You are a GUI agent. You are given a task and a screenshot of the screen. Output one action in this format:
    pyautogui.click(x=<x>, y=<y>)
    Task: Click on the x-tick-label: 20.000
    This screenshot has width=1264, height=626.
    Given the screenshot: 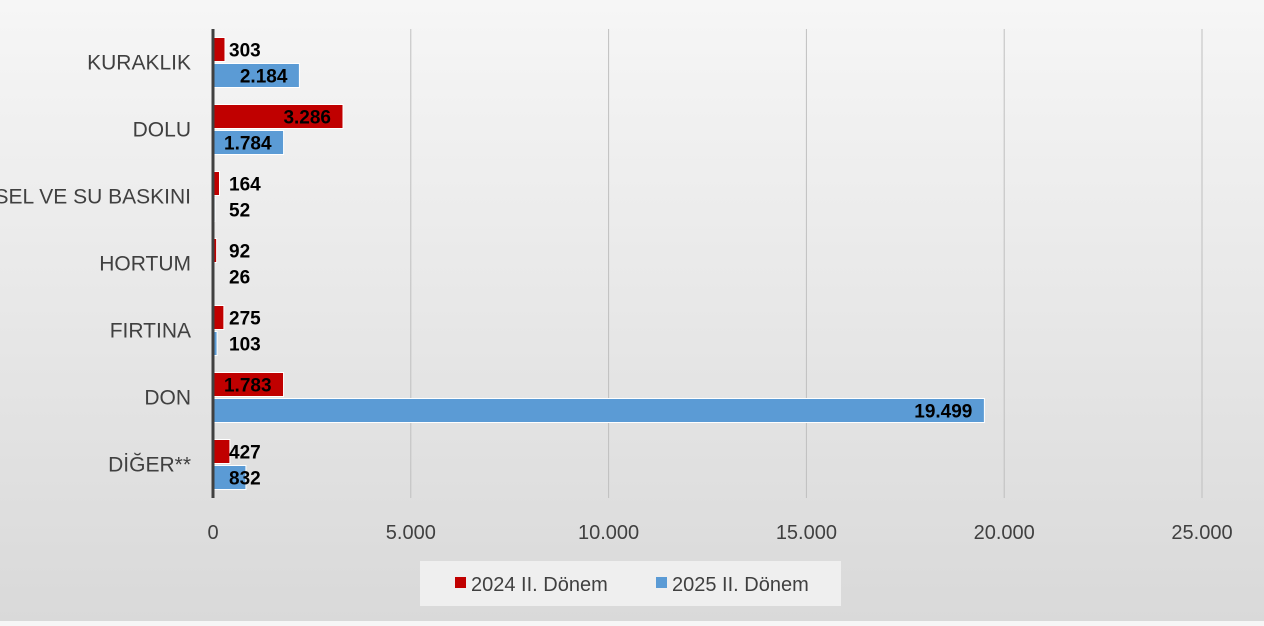 What is the action you would take?
    pyautogui.click(x=1004, y=533)
    